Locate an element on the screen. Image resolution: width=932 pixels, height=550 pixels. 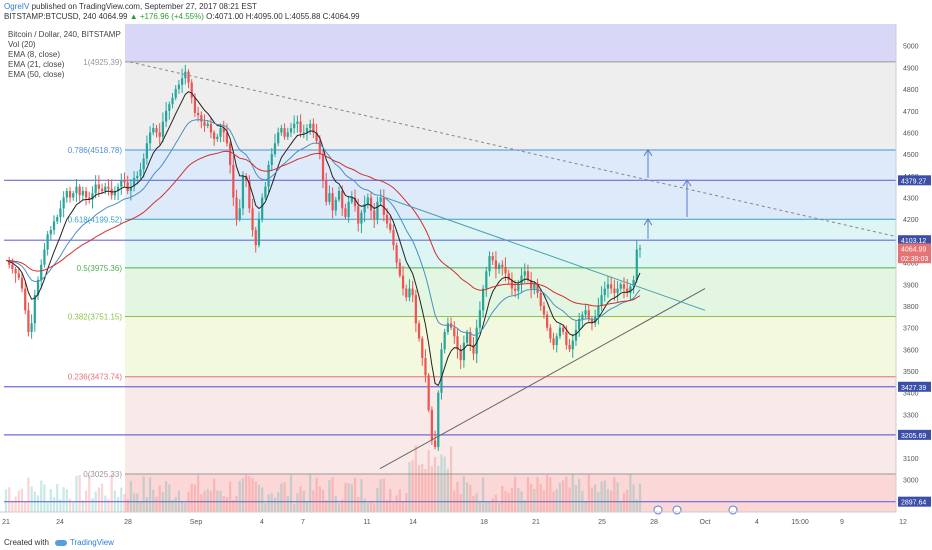
price-label: 2897.64 is located at coordinates (913, 503).